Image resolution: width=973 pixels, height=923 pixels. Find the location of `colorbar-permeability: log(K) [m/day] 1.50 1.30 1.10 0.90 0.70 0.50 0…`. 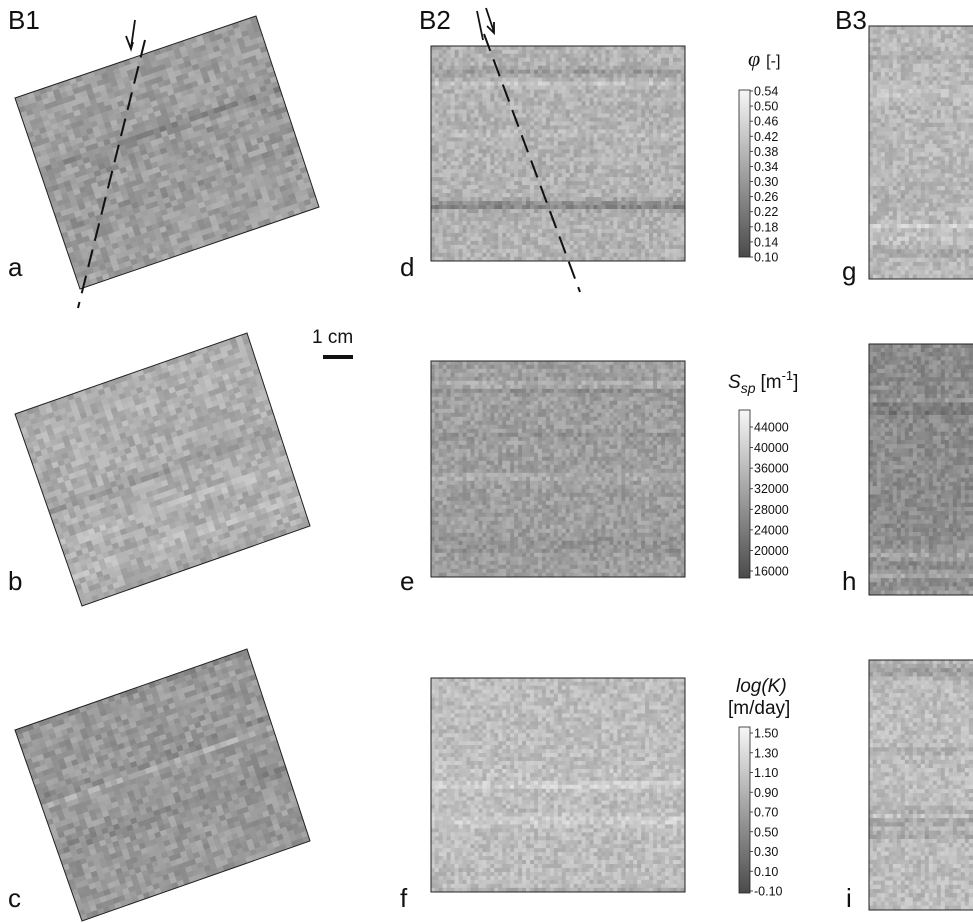

colorbar-permeability: log(K) [m/day] 1.50 1.30 1.10 0.90 0.70 0.50 0… is located at coordinates (759, 787).